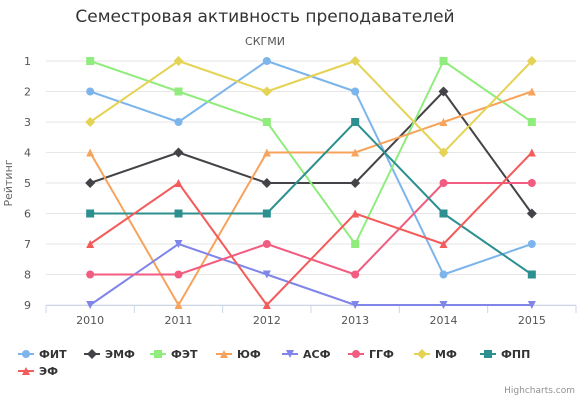 This screenshot has width=587, height=400. Describe the element at coordinates (355, 320) in the screenshot. I see `x-tick-label: 2013` at that location.